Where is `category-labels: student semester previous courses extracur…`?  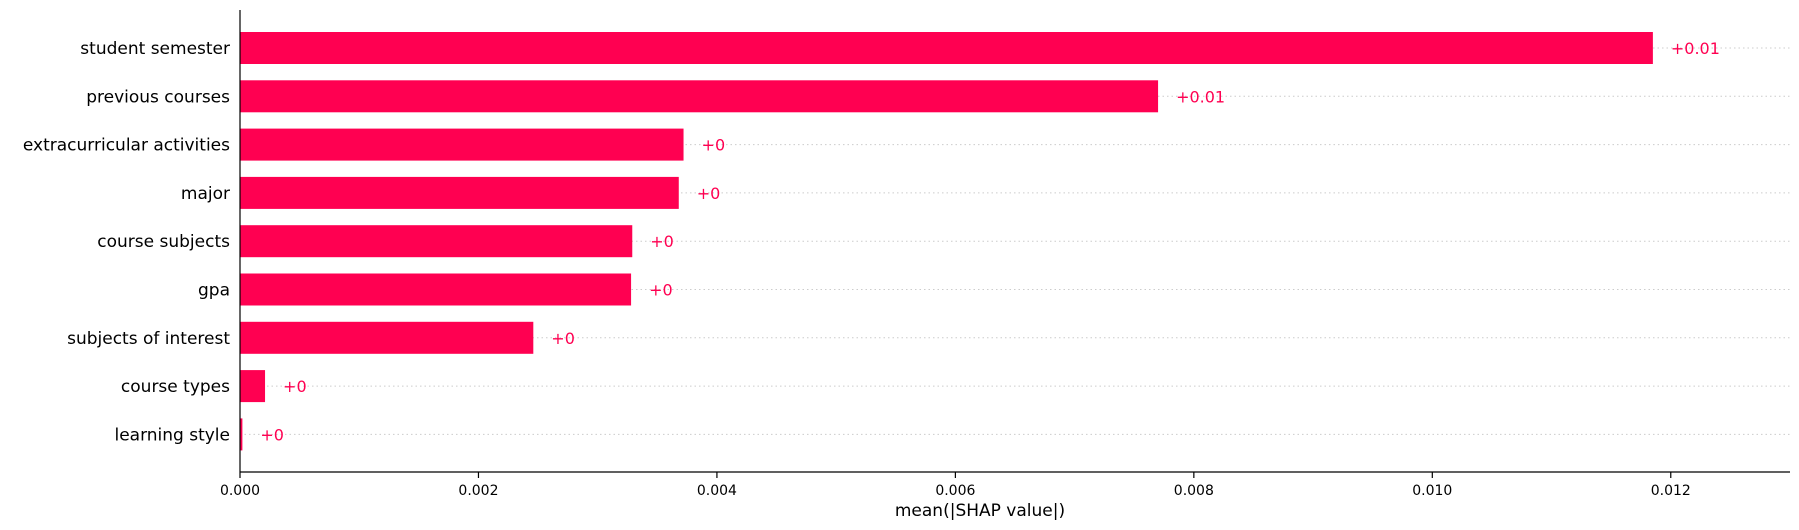 category-labels: student semester previous courses extracur… is located at coordinates (126, 242).